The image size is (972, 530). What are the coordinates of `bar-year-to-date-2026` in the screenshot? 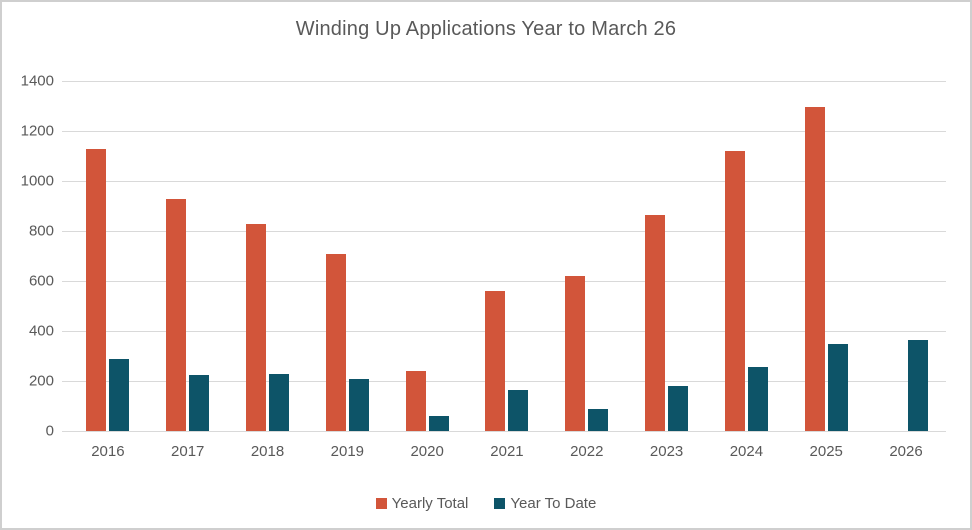 It's located at (917, 385).